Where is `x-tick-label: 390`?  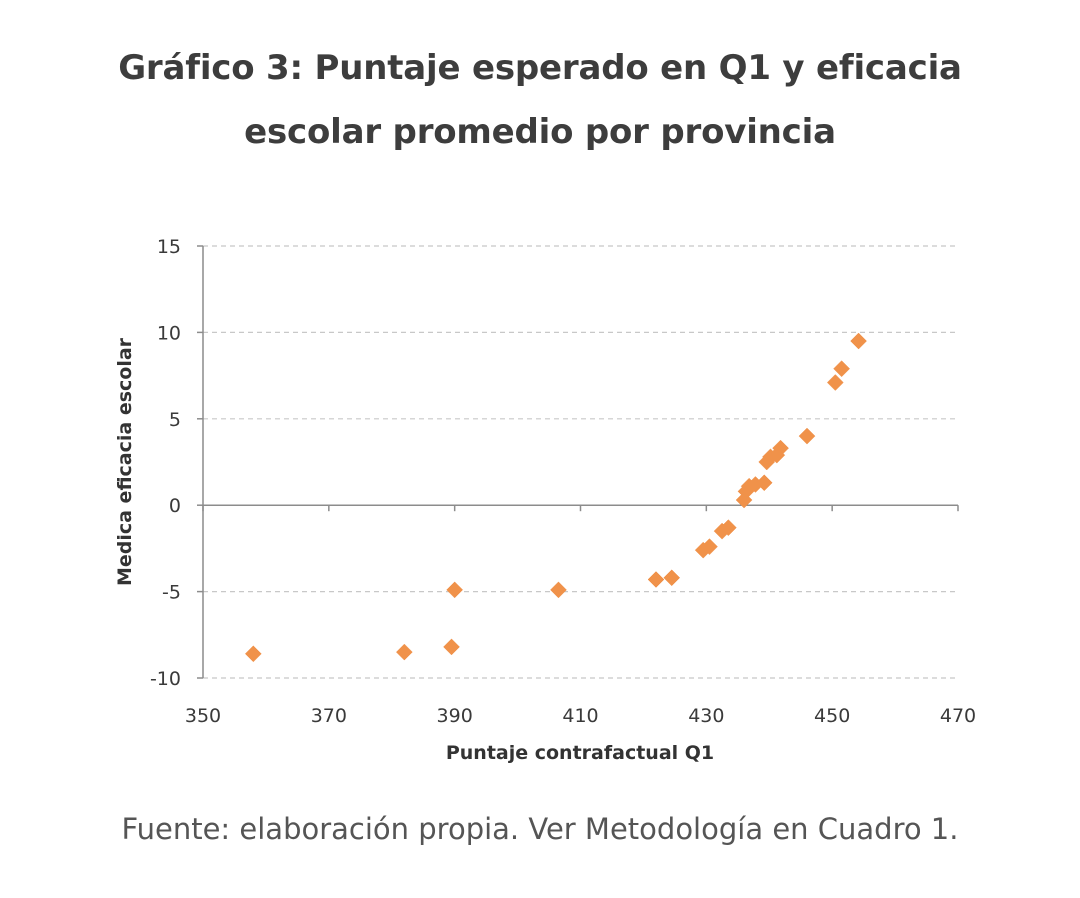
x-tick-label: 390 is located at coordinates (455, 716).